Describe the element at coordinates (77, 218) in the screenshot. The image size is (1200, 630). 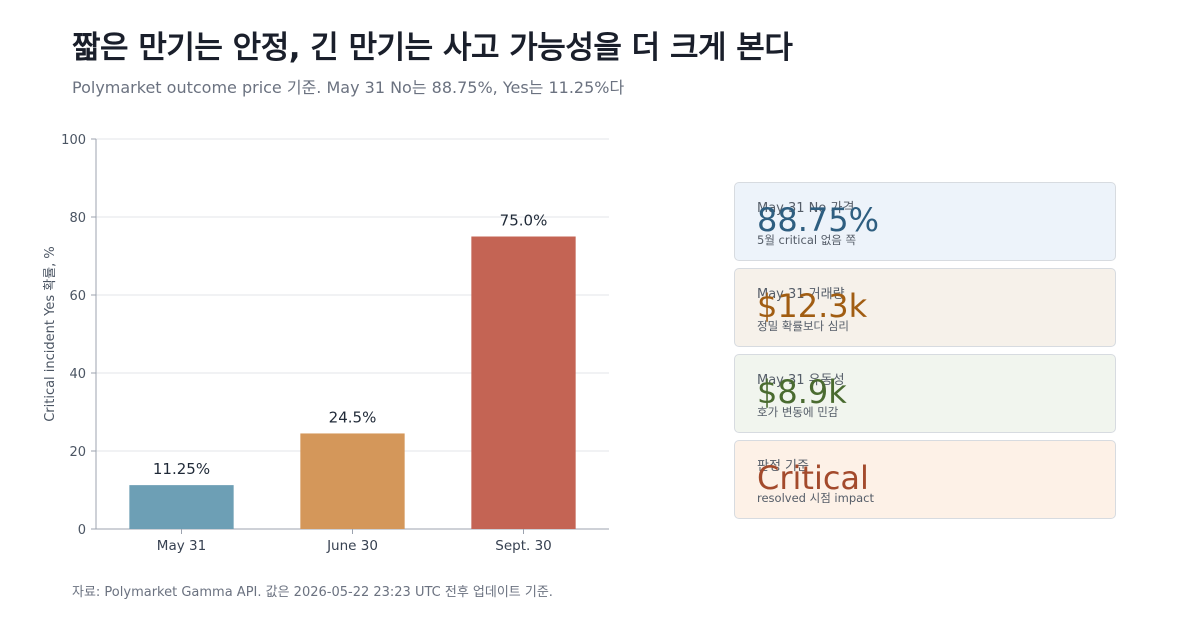
I see `y-tick-label: 80` at that location.